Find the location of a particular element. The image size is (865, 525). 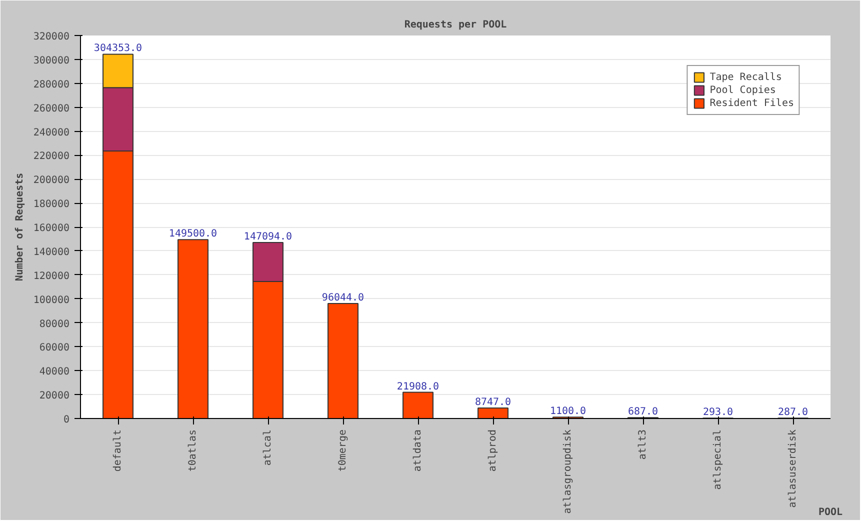

x-tick-label: t0merge is located at coordinates (343, 450).